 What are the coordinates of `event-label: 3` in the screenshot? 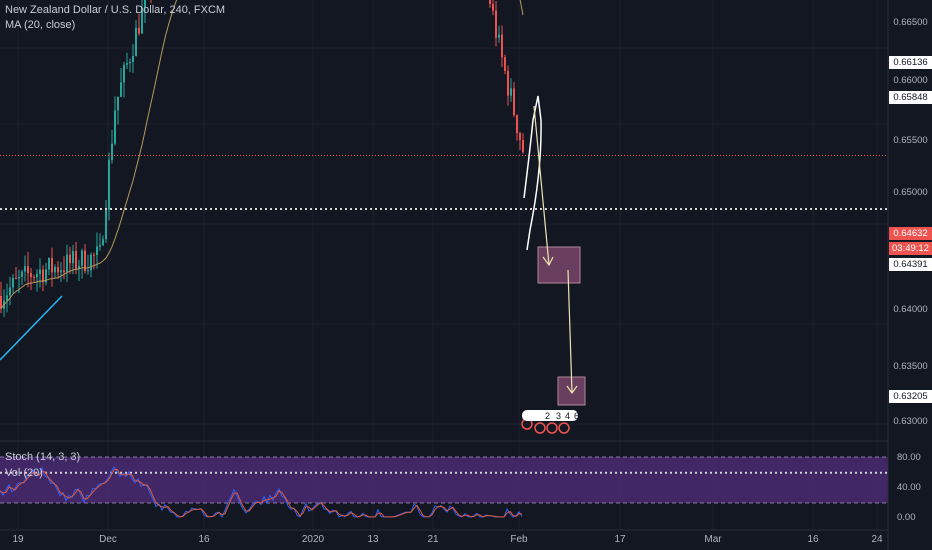 It's located at (558, 416).